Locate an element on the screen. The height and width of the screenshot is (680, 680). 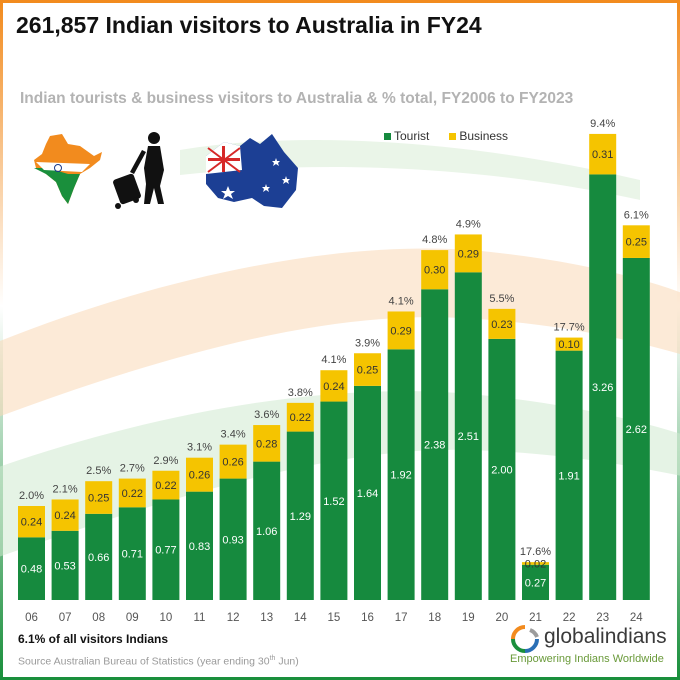
x-tick-label-17: 17 is located at coordinates (401, 618).